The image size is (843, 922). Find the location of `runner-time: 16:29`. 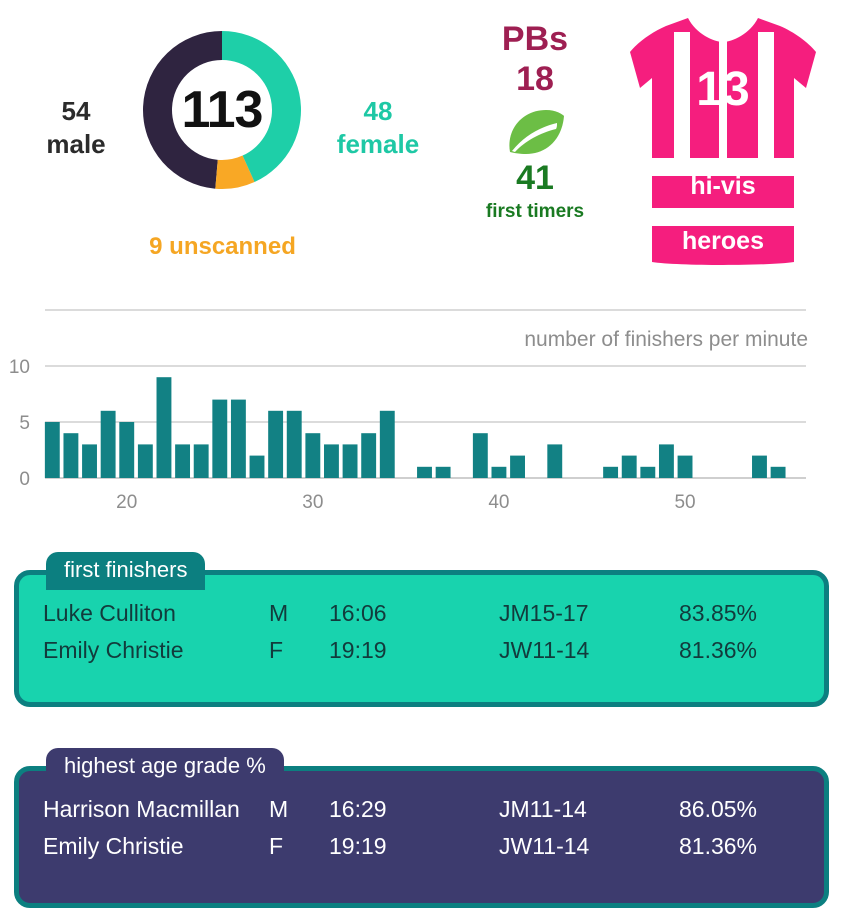

runner-time: 16:29 is located at coordinates (358, 809).